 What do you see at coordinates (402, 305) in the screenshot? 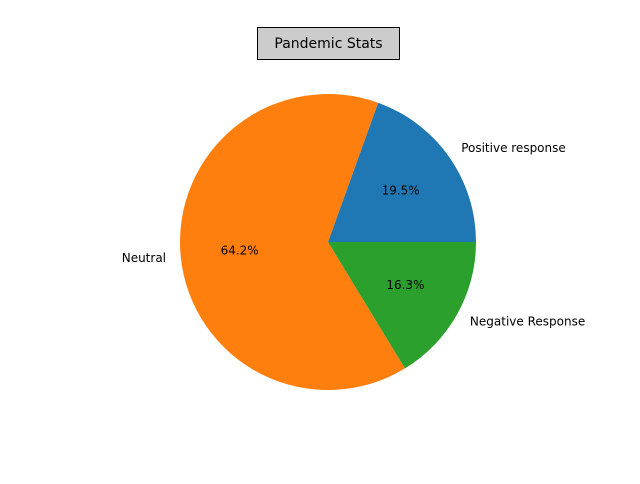
I see `pie-slice-negative-response` at bounding box center [402, 305].